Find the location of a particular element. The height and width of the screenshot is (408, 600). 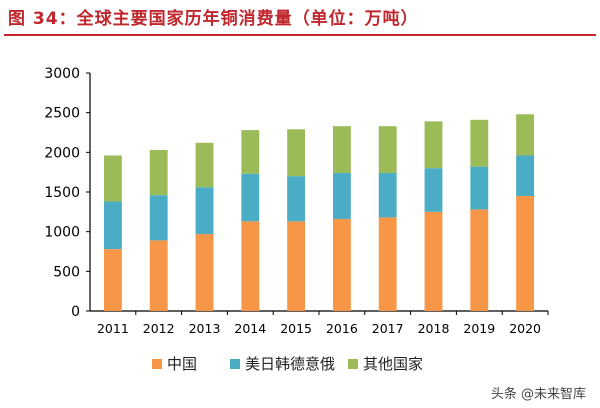

legend-label: 中国 is located at coordinates (182, 364).